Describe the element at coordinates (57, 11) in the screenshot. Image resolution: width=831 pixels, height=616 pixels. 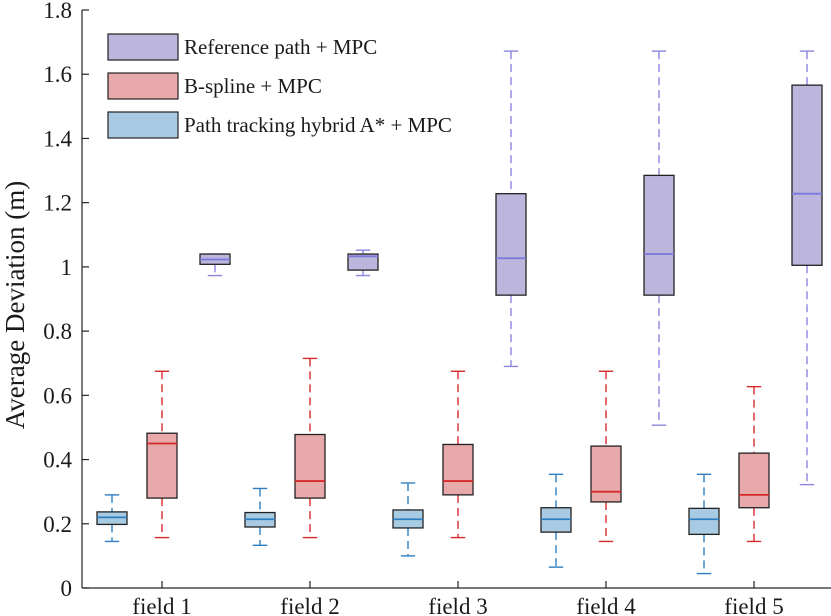
I see `y-tick-label: 1.8` at that location.